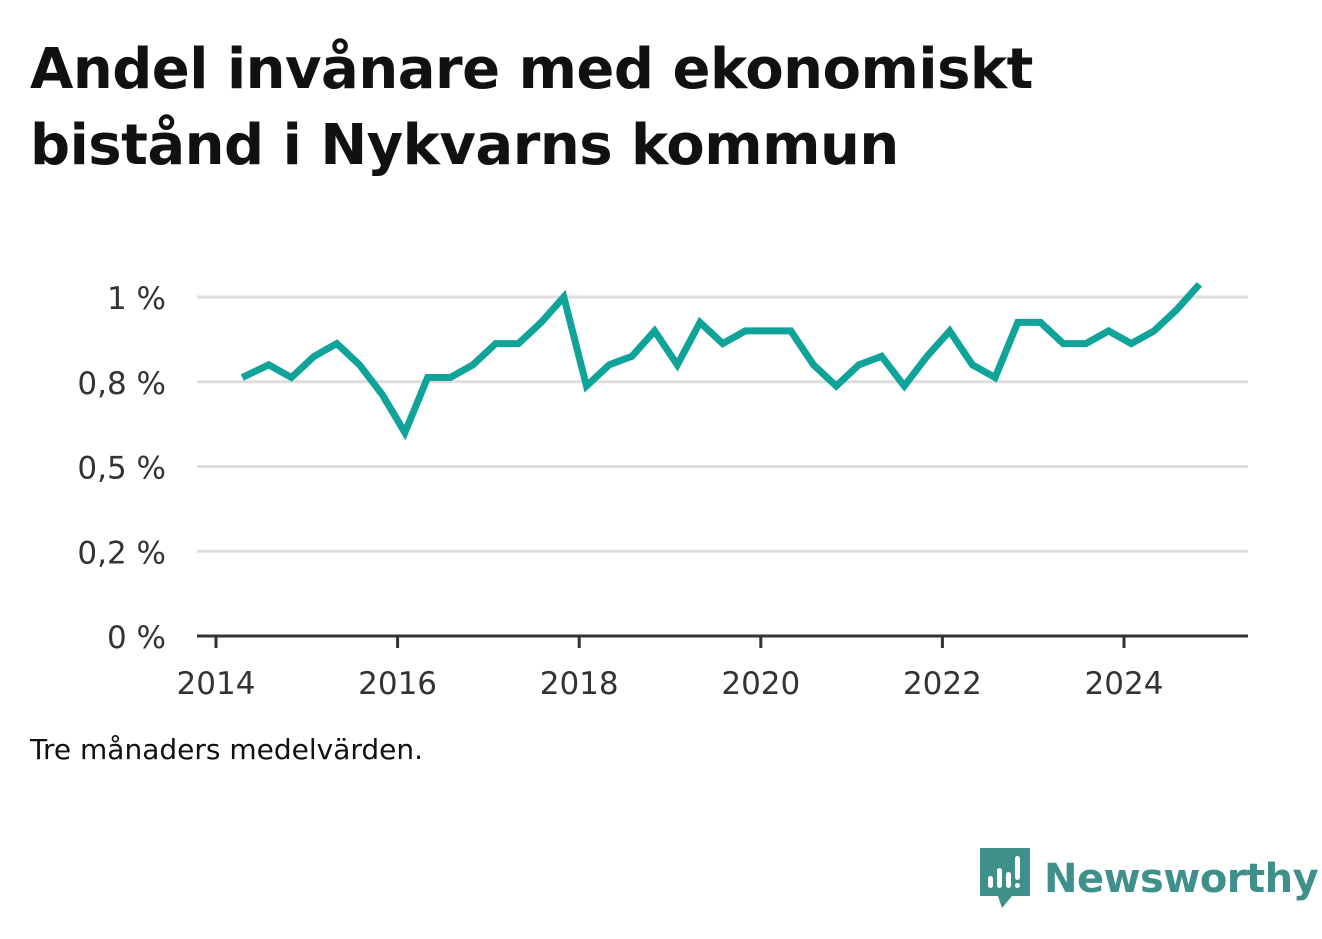 The width and height of the screenshot is (1322, 939). What do you see at coordinates (121, 553) in the screenshot?
I see `y-tick-label: 0,2 %` at bounding box center [121, 553].